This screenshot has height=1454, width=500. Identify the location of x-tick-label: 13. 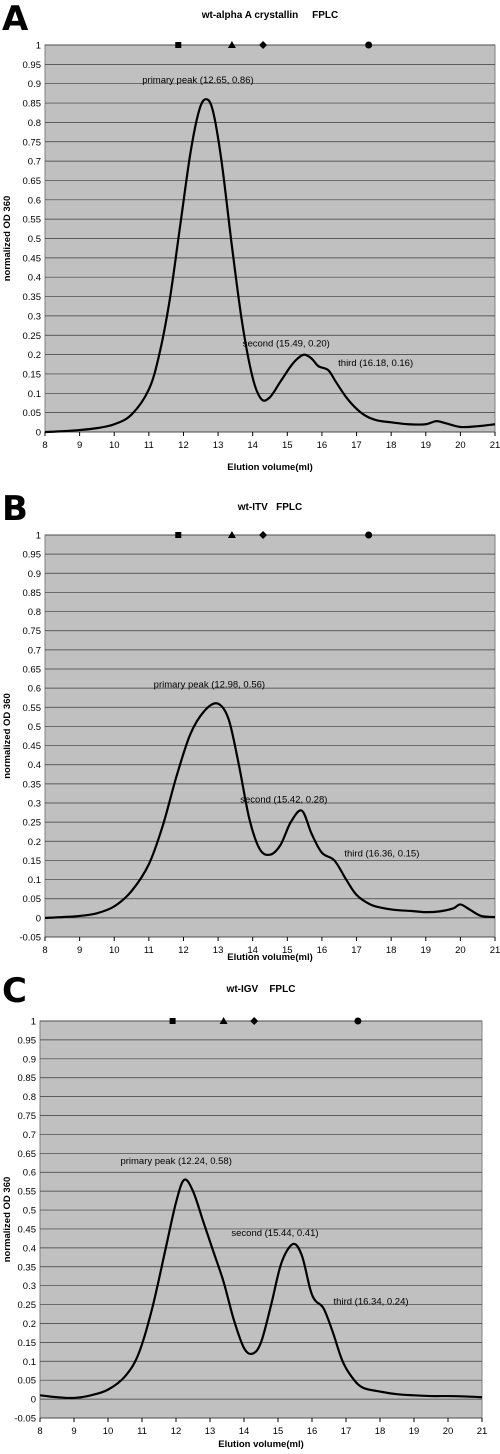
(218, 950).